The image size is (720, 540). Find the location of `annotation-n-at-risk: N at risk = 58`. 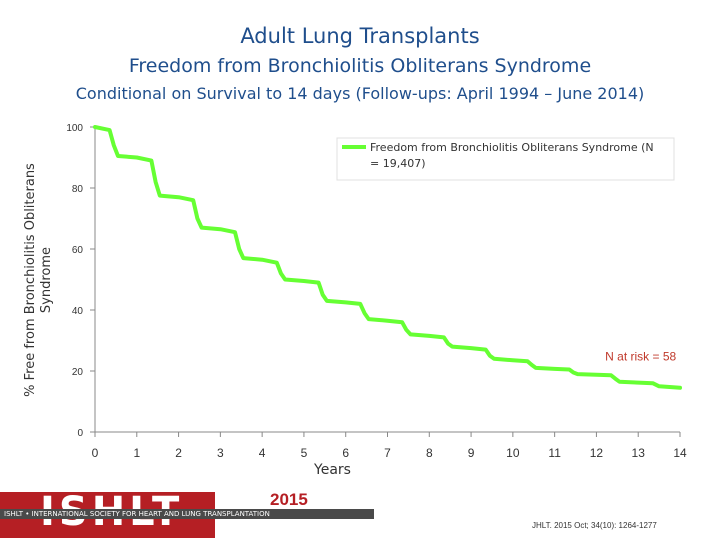

annotation-n-at-risk: N at risk = 58 is located at coordinates (640, 357).